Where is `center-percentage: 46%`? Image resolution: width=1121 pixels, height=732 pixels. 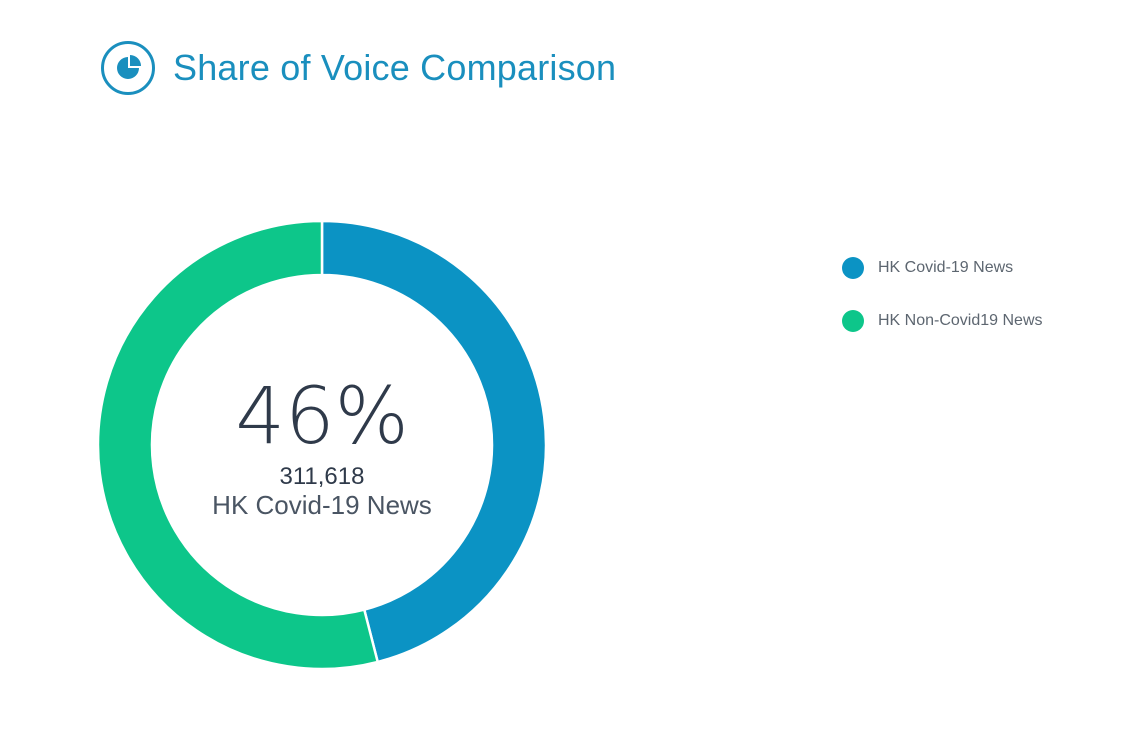 center-percentage: 46% is located at coordinates (321, 417).